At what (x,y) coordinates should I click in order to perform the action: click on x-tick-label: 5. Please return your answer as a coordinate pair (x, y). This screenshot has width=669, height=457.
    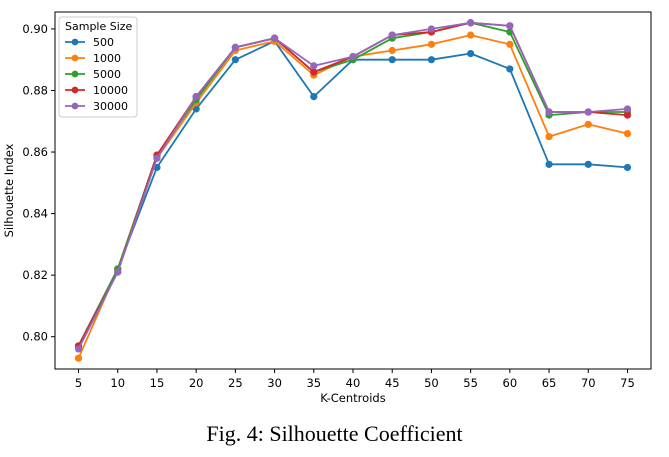
    Looking at the image, I should click on (78, 383).